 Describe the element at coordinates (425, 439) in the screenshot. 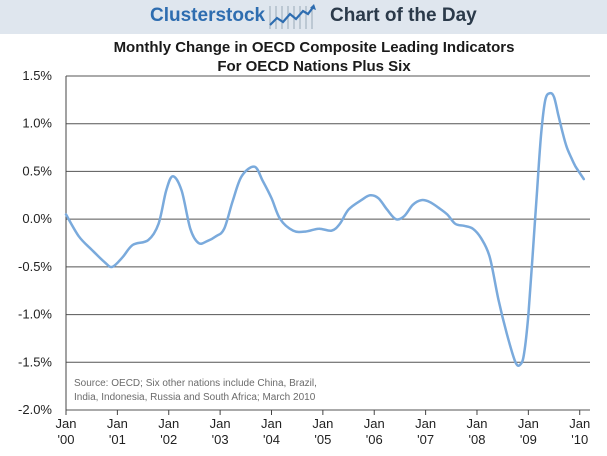

I see `x-tick-label-year: '07` at that location.